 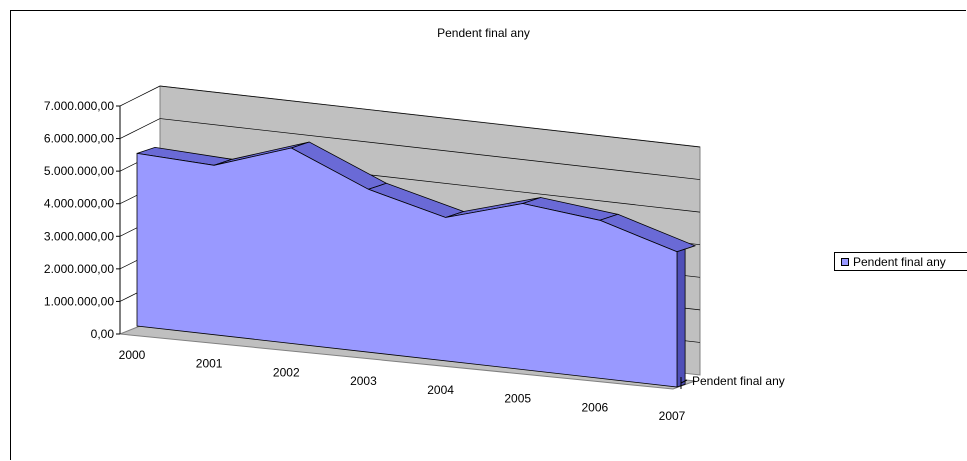 What do you see at coordinates (483, 33) in the screenshot?
I see `chart-title: Pendent final any` at bounding box center [483, 33].